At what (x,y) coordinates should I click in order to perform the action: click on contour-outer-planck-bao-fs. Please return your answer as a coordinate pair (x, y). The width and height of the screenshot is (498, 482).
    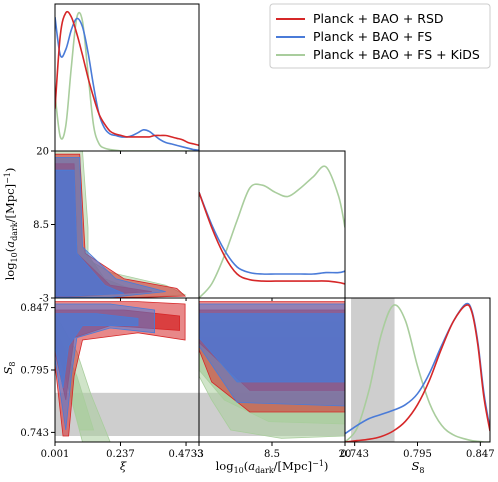
    Looking at the image, I should click on (105, 367).